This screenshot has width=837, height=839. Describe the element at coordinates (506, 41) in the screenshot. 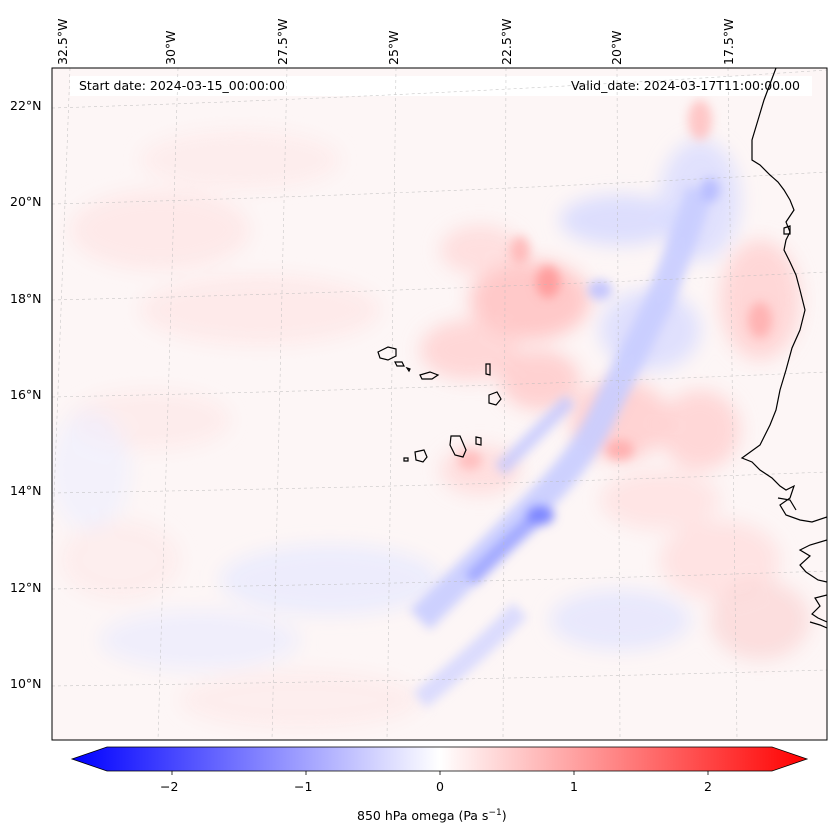

I see `lon-label-22-5w: 22.5°W` at that location.